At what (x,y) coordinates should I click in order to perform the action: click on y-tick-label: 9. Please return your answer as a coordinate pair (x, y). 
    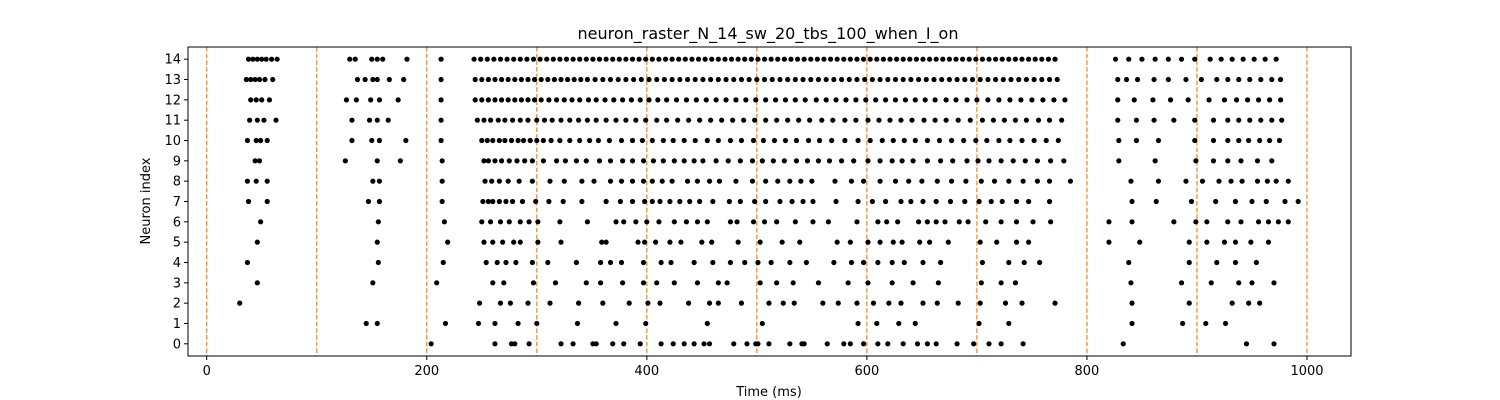
    Looking at the image, I should click on (177, 161).